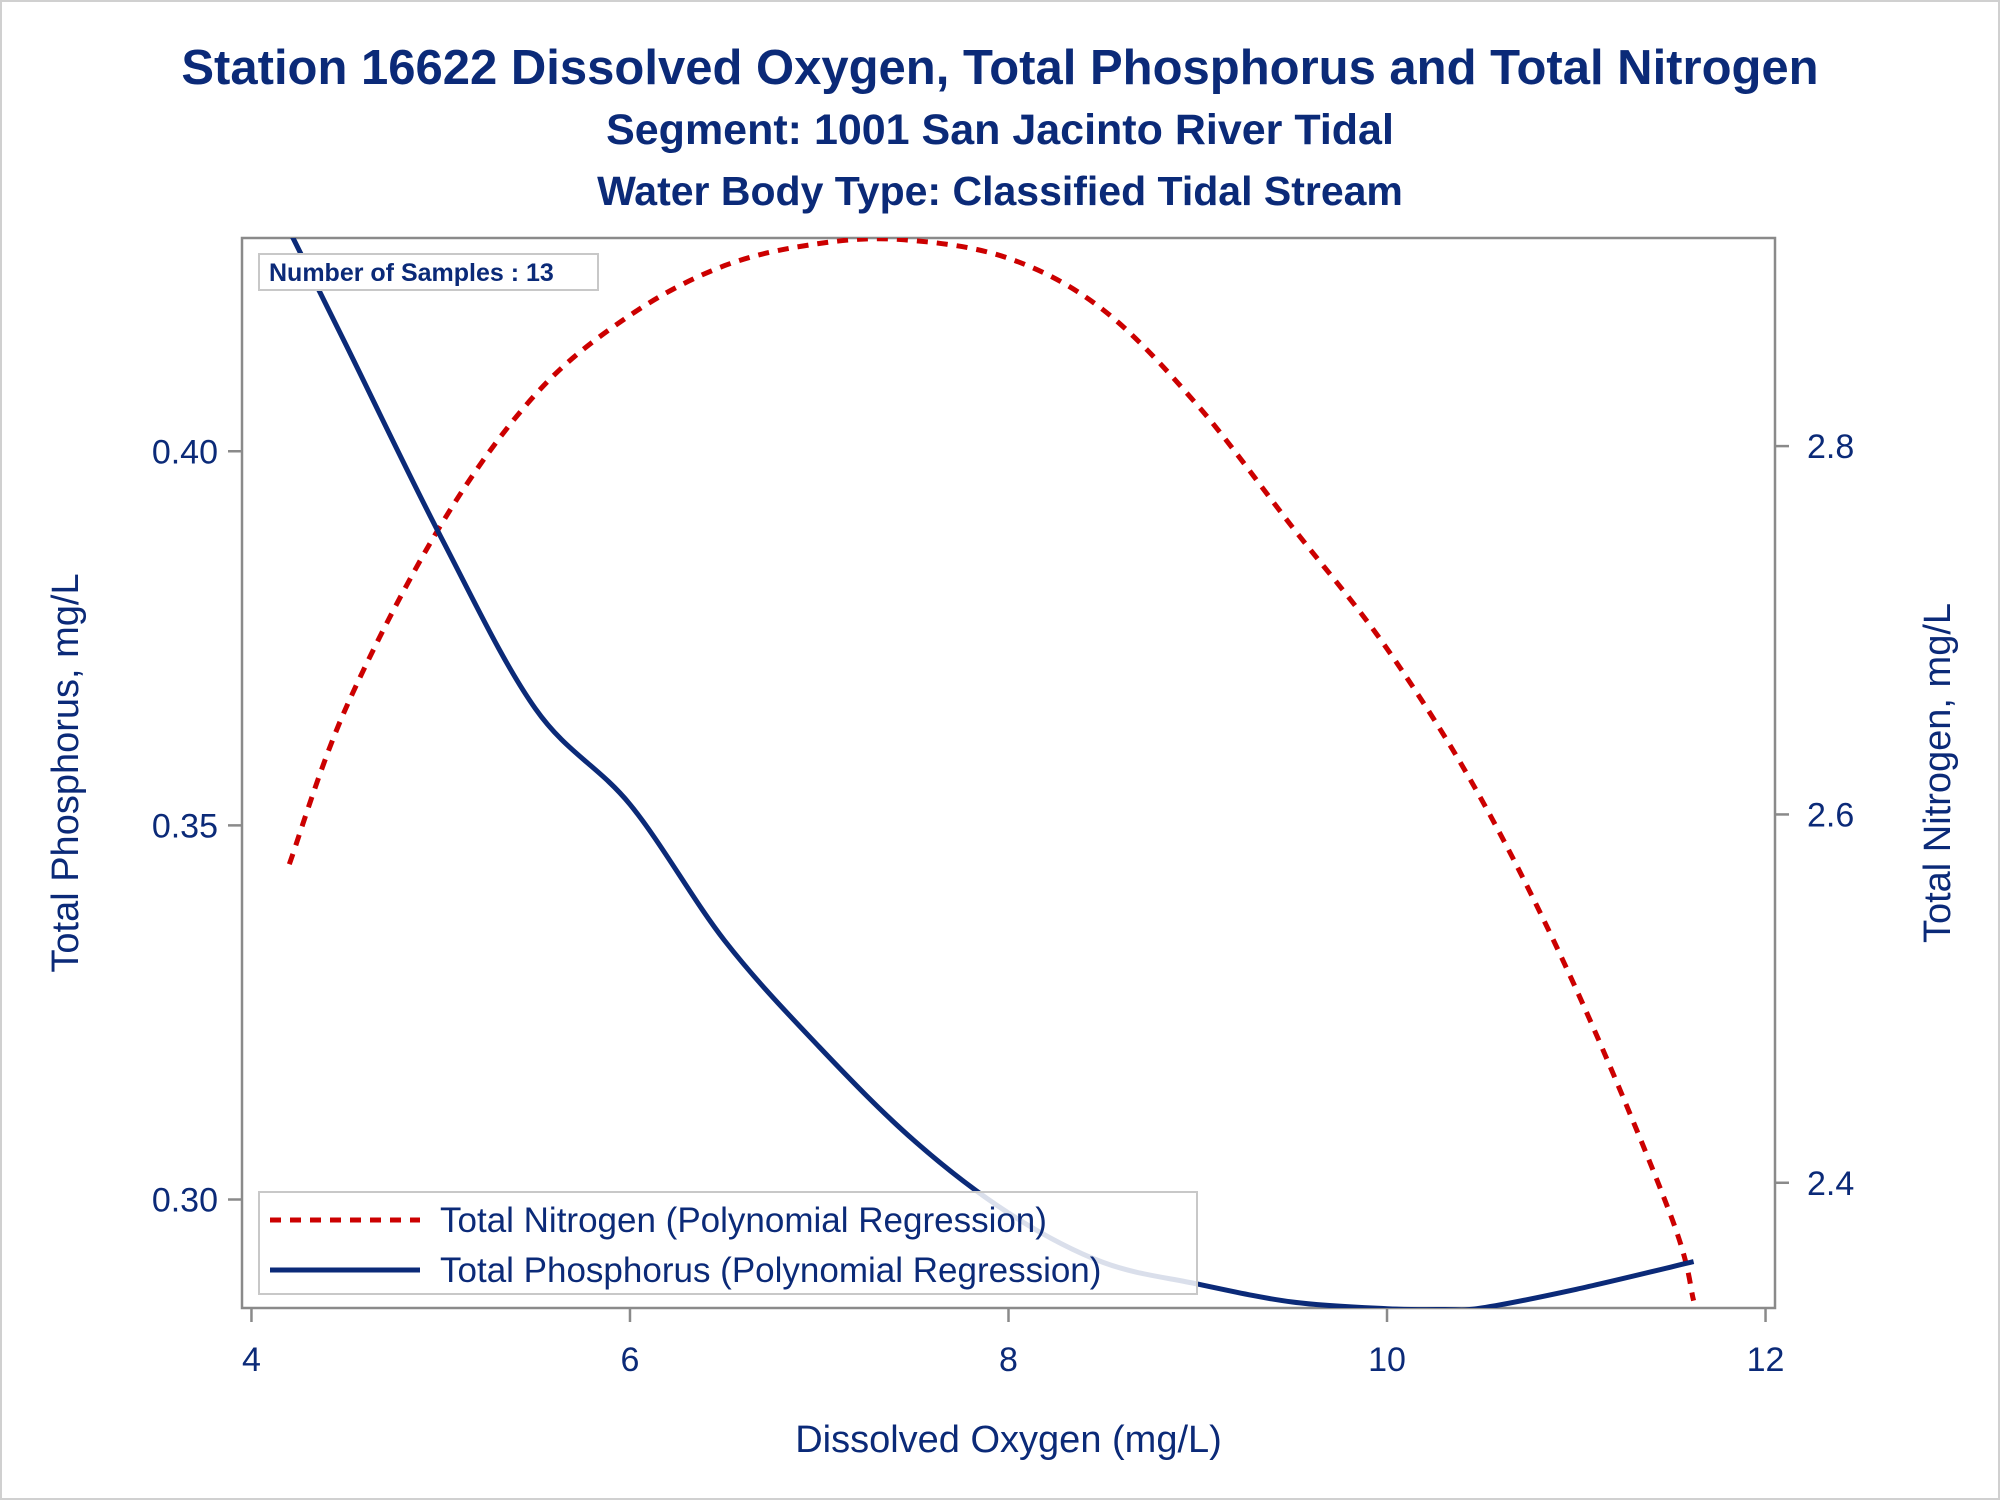  What do you see at coordinates (185, 452) in the screenshot?
I see `y-tick-label: 0.40` at bounding box center [185, 452].